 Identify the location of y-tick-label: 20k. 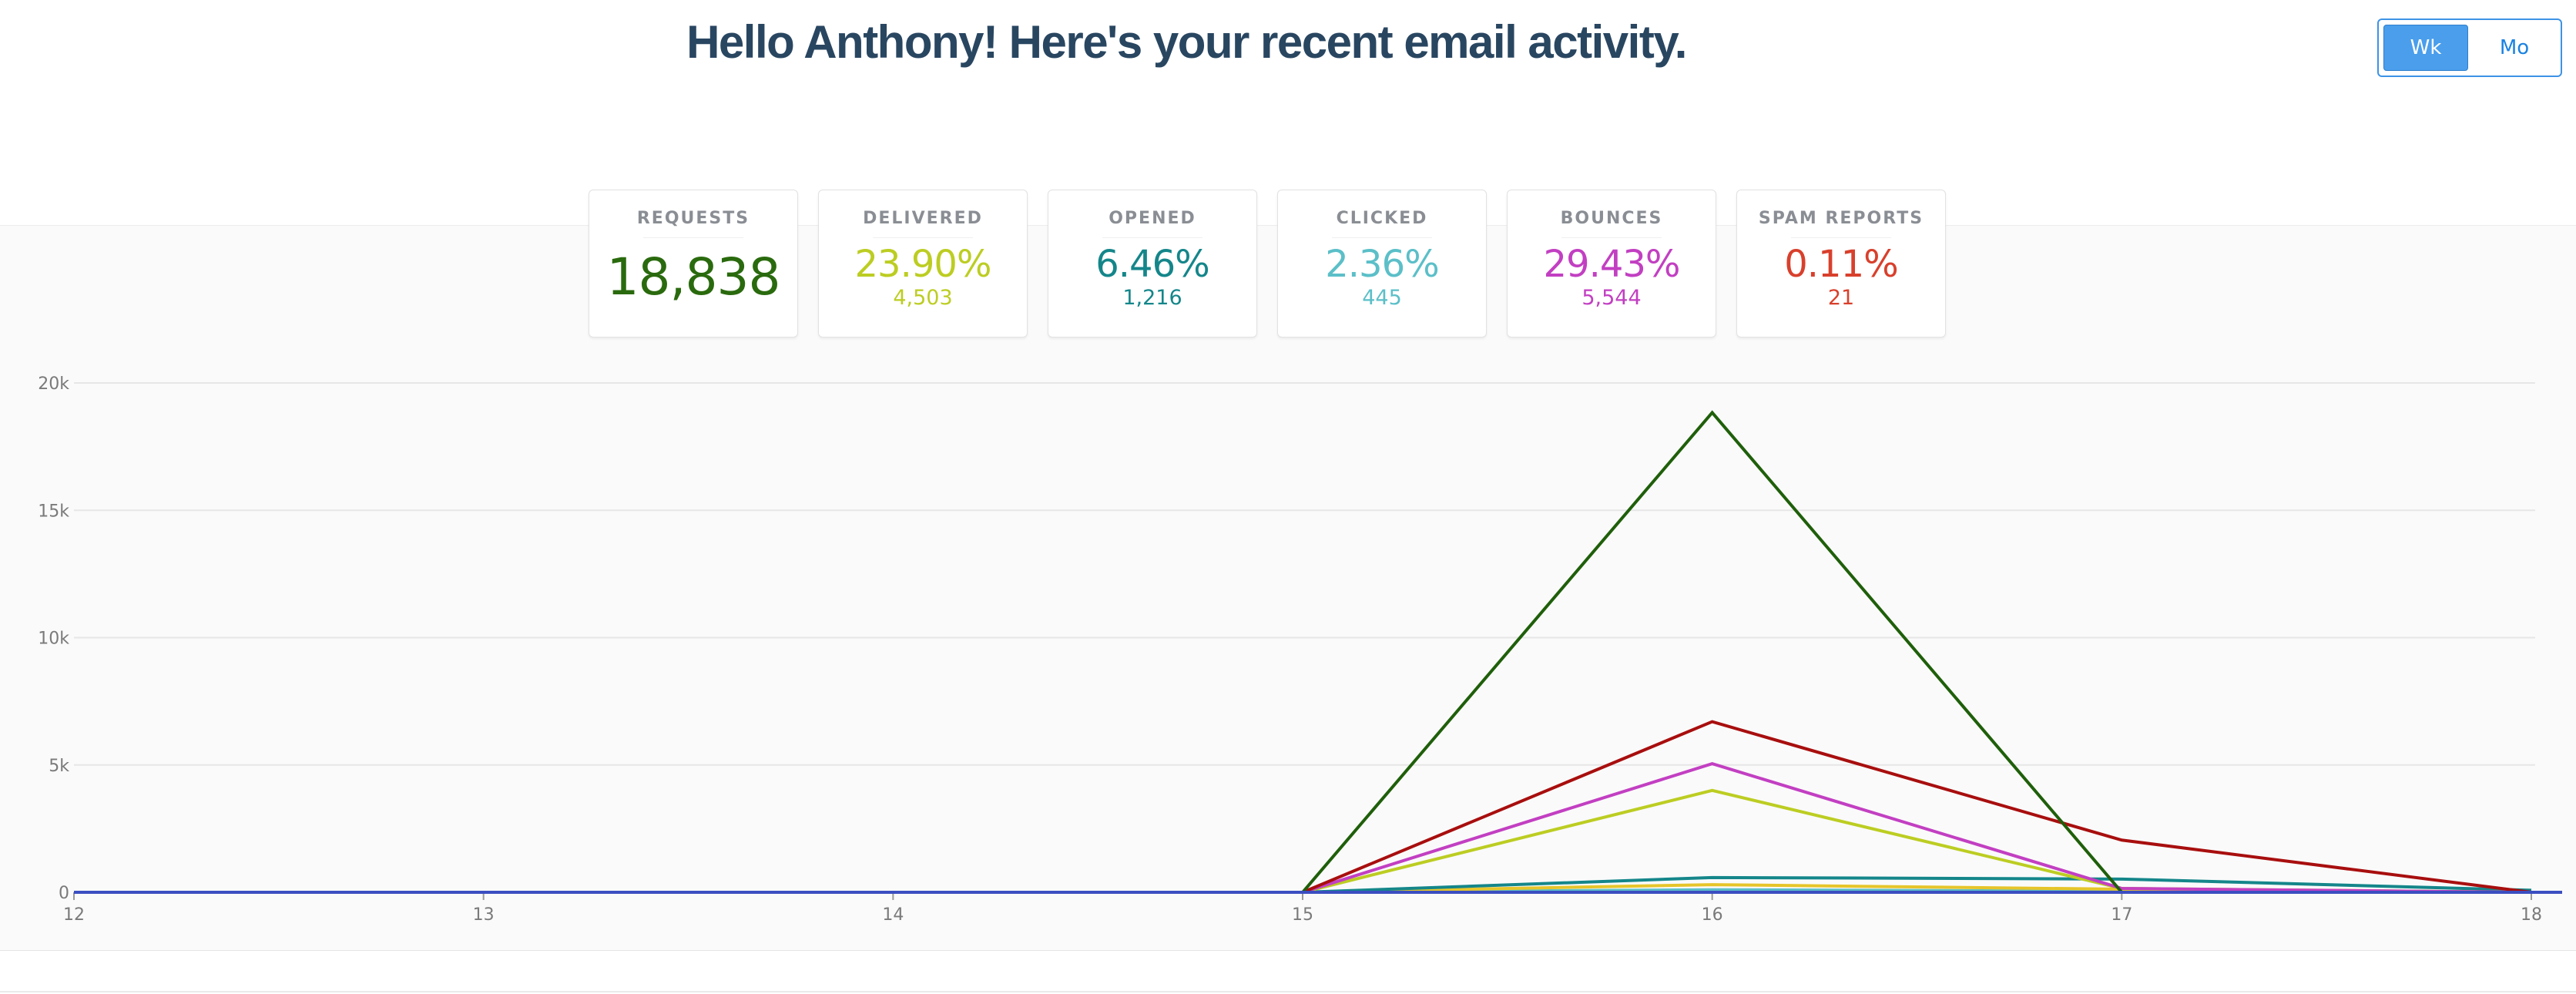
(53, 384).